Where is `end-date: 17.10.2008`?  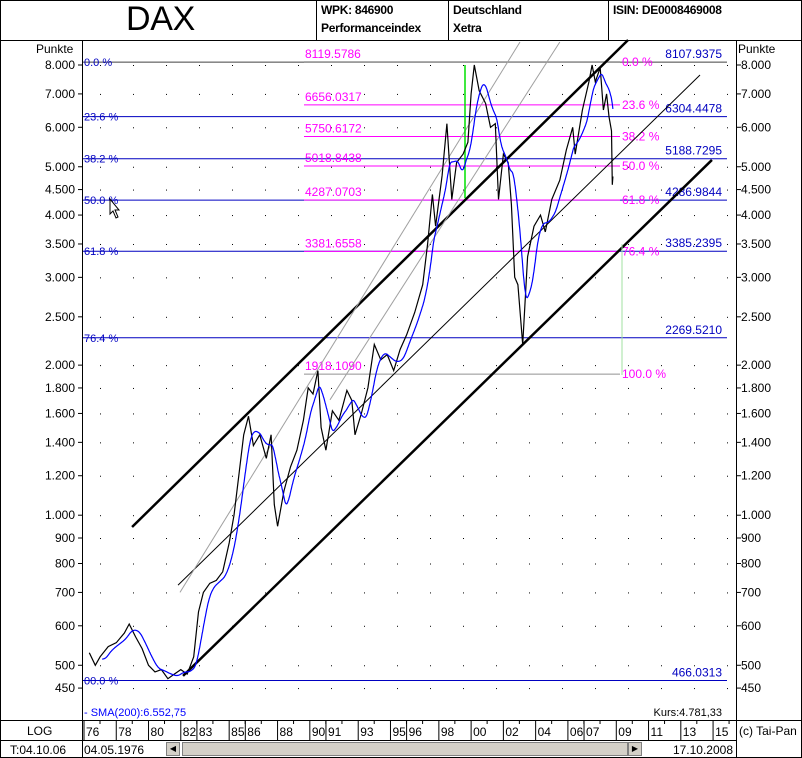 end-date: 17.10.2008 is located at coordinates (702, 750).